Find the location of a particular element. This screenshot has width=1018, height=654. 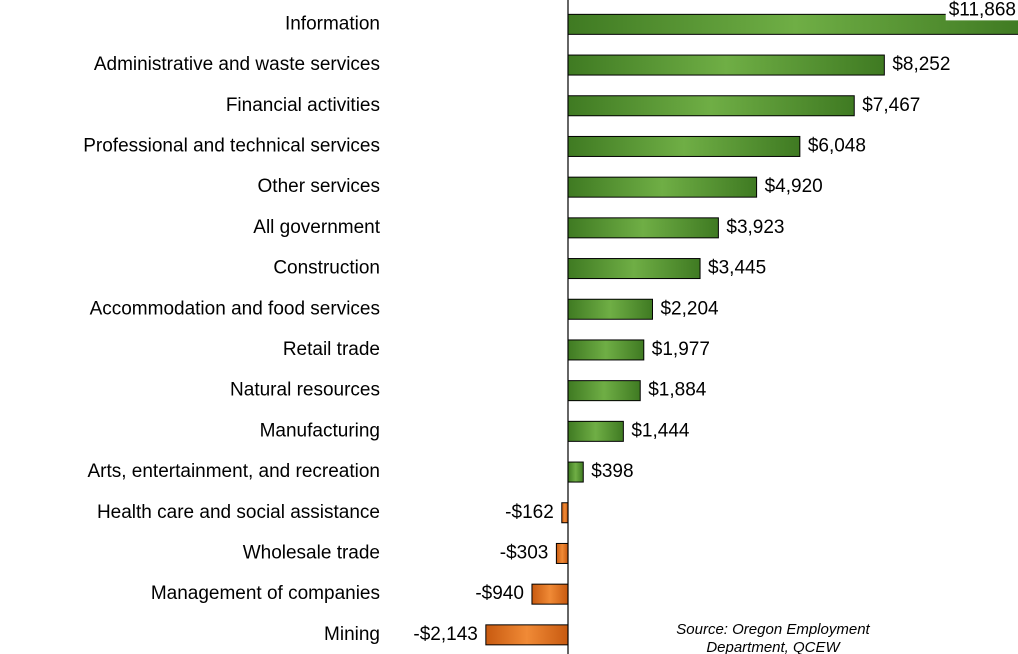

value-label: $2,204 is located at coordinates (689, 308).